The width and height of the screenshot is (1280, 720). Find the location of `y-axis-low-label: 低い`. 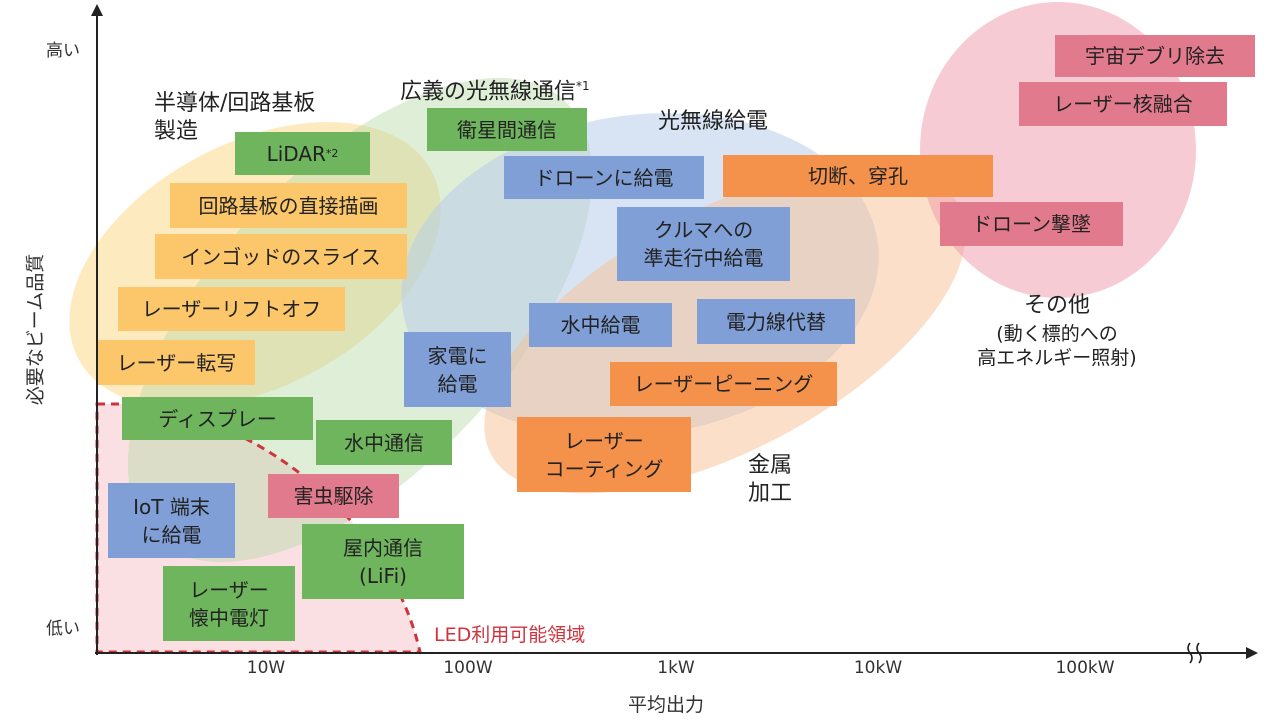

y-axis-low-label: 低い is located at coordinates (63, 629).